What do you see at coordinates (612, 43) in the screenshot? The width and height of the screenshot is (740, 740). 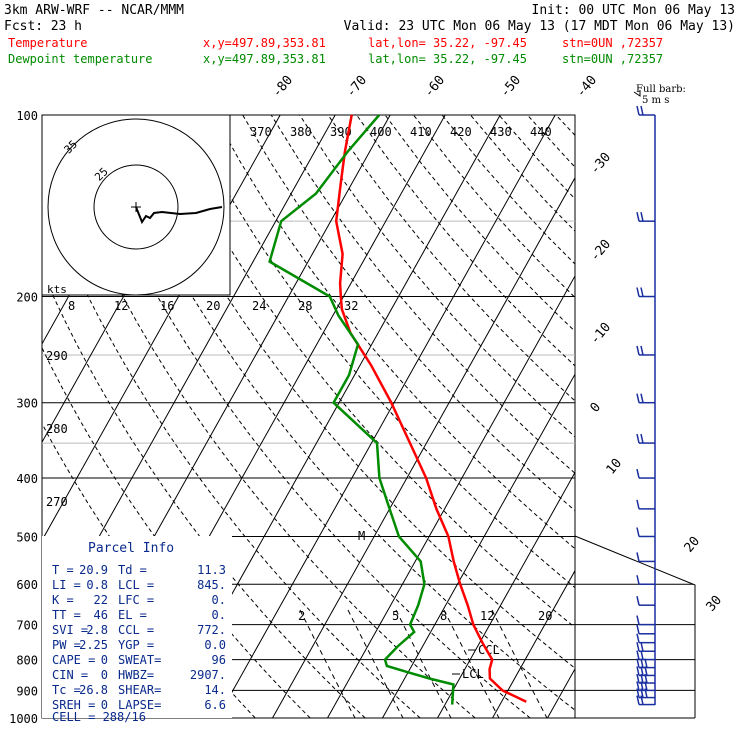 I see `temp-stn: stn=0UN ,72357` at bounding box center [612, 43].